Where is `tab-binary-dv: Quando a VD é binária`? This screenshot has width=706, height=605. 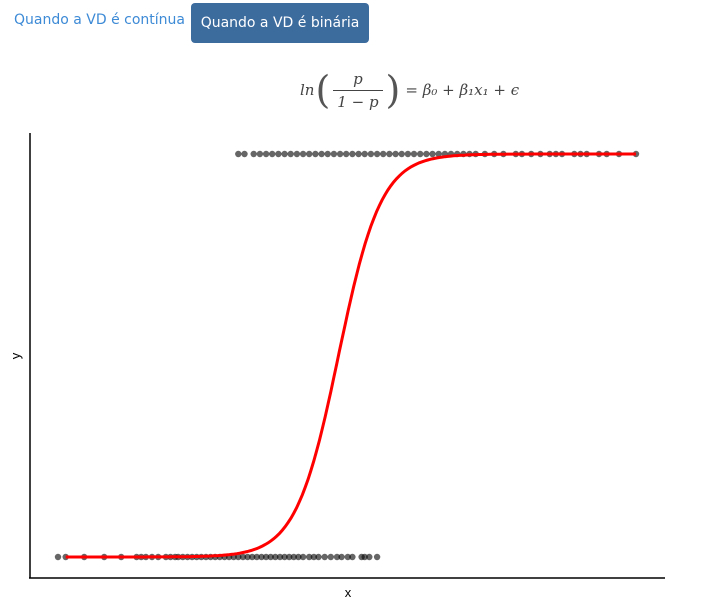 tab-binary-dv: Quando a VD é binária is located at coordinates (280, 23).